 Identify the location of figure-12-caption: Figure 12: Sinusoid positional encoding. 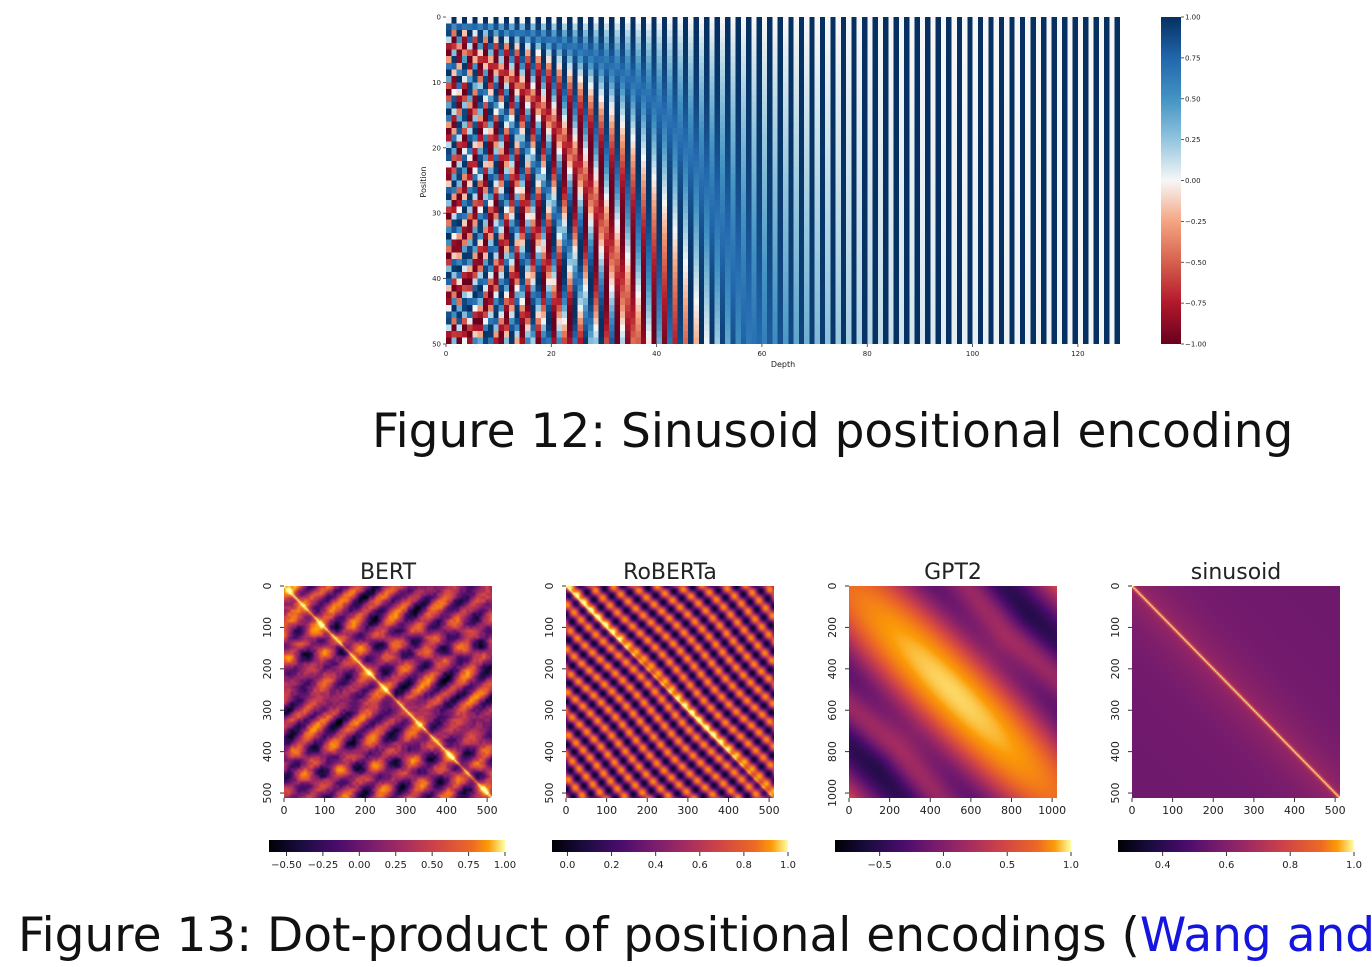
(833, 431).